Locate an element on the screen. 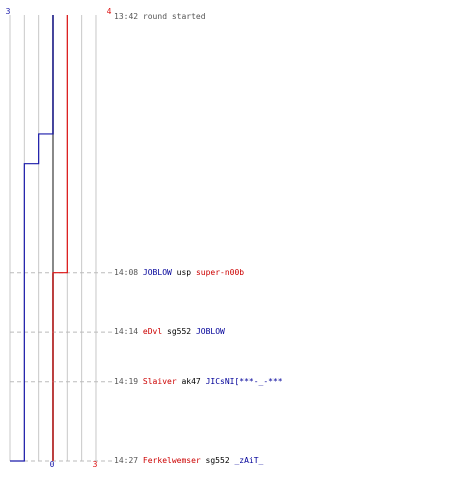 This screenshot has height=500, width=450. team-score-lines is located at coordinates (39, 238).